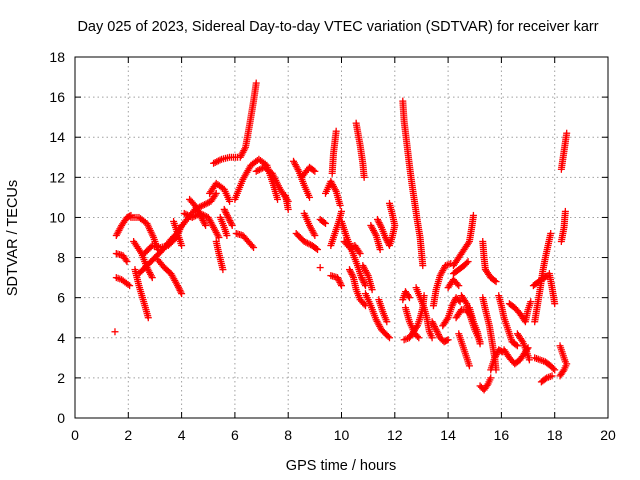 The image size is (640, 480). Describe the element at coordinates (182, 435) in the screenshot. I see `x-tick-label: 4` at that location.